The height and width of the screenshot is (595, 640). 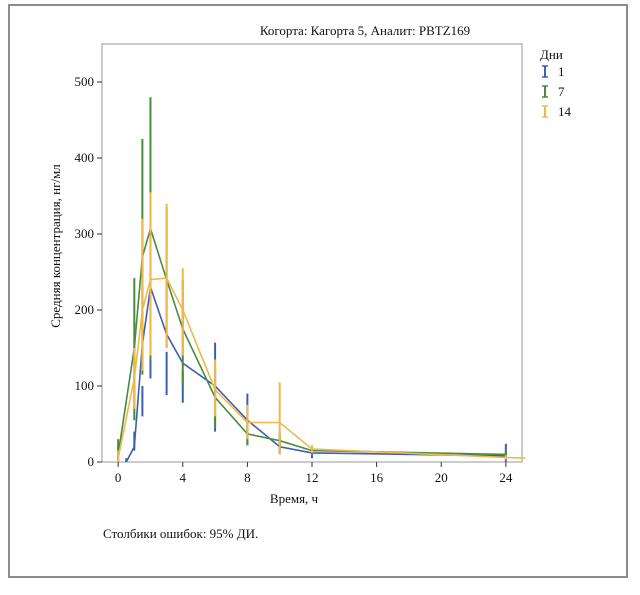 I want to click on y-axis-label: Средняя концентрация, нг/мл, so click(x=55, y=246).